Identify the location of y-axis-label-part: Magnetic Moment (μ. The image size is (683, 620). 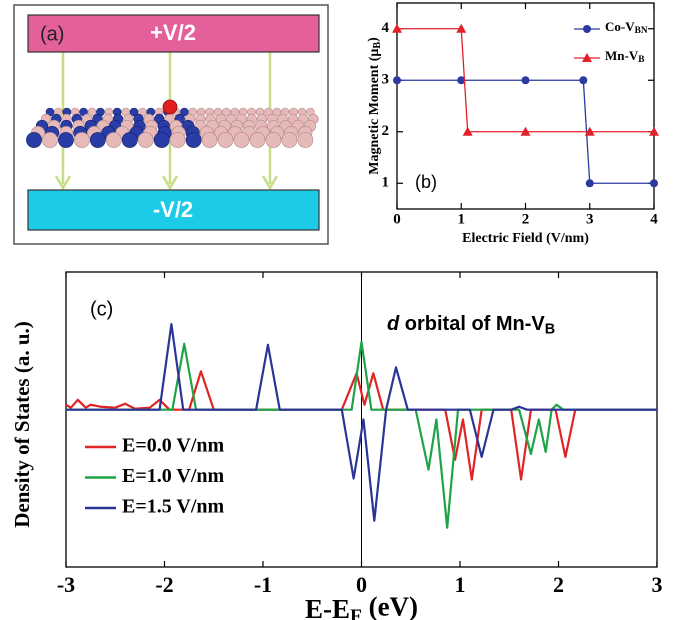
(374, 112).